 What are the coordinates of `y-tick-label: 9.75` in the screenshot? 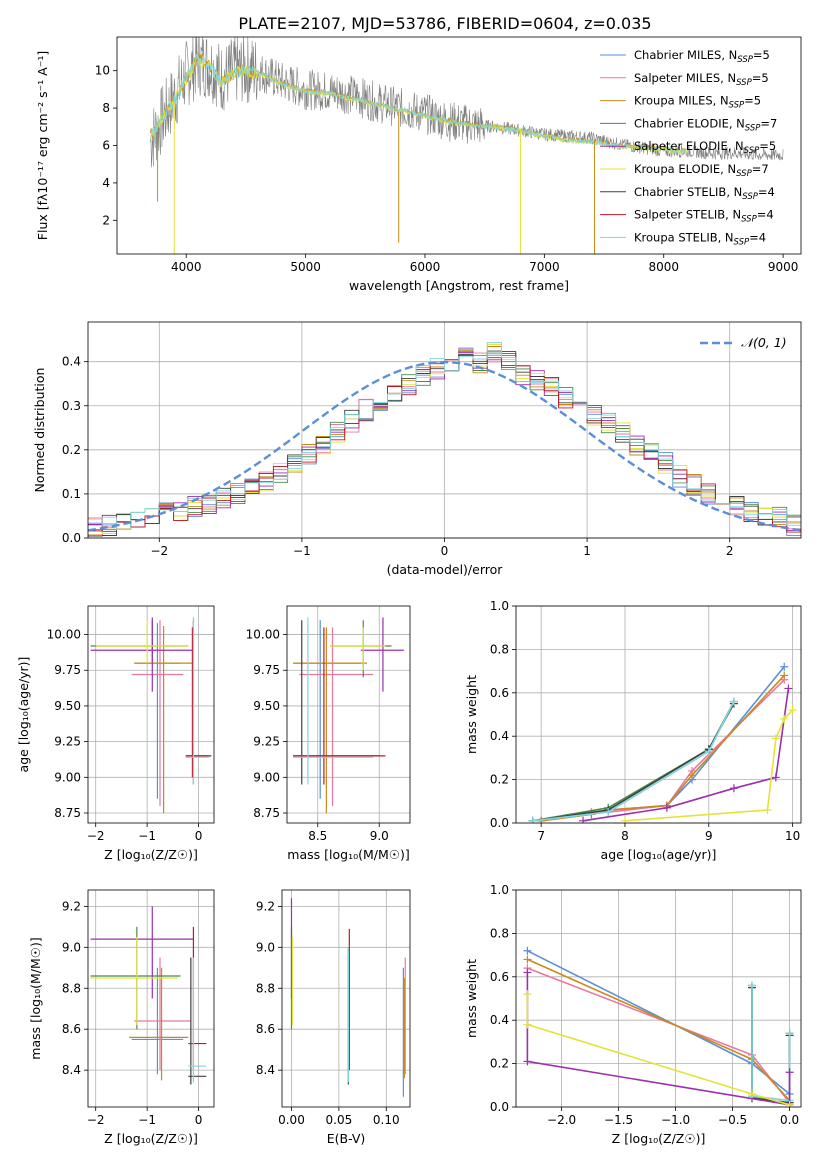 It's located at (266, 670).